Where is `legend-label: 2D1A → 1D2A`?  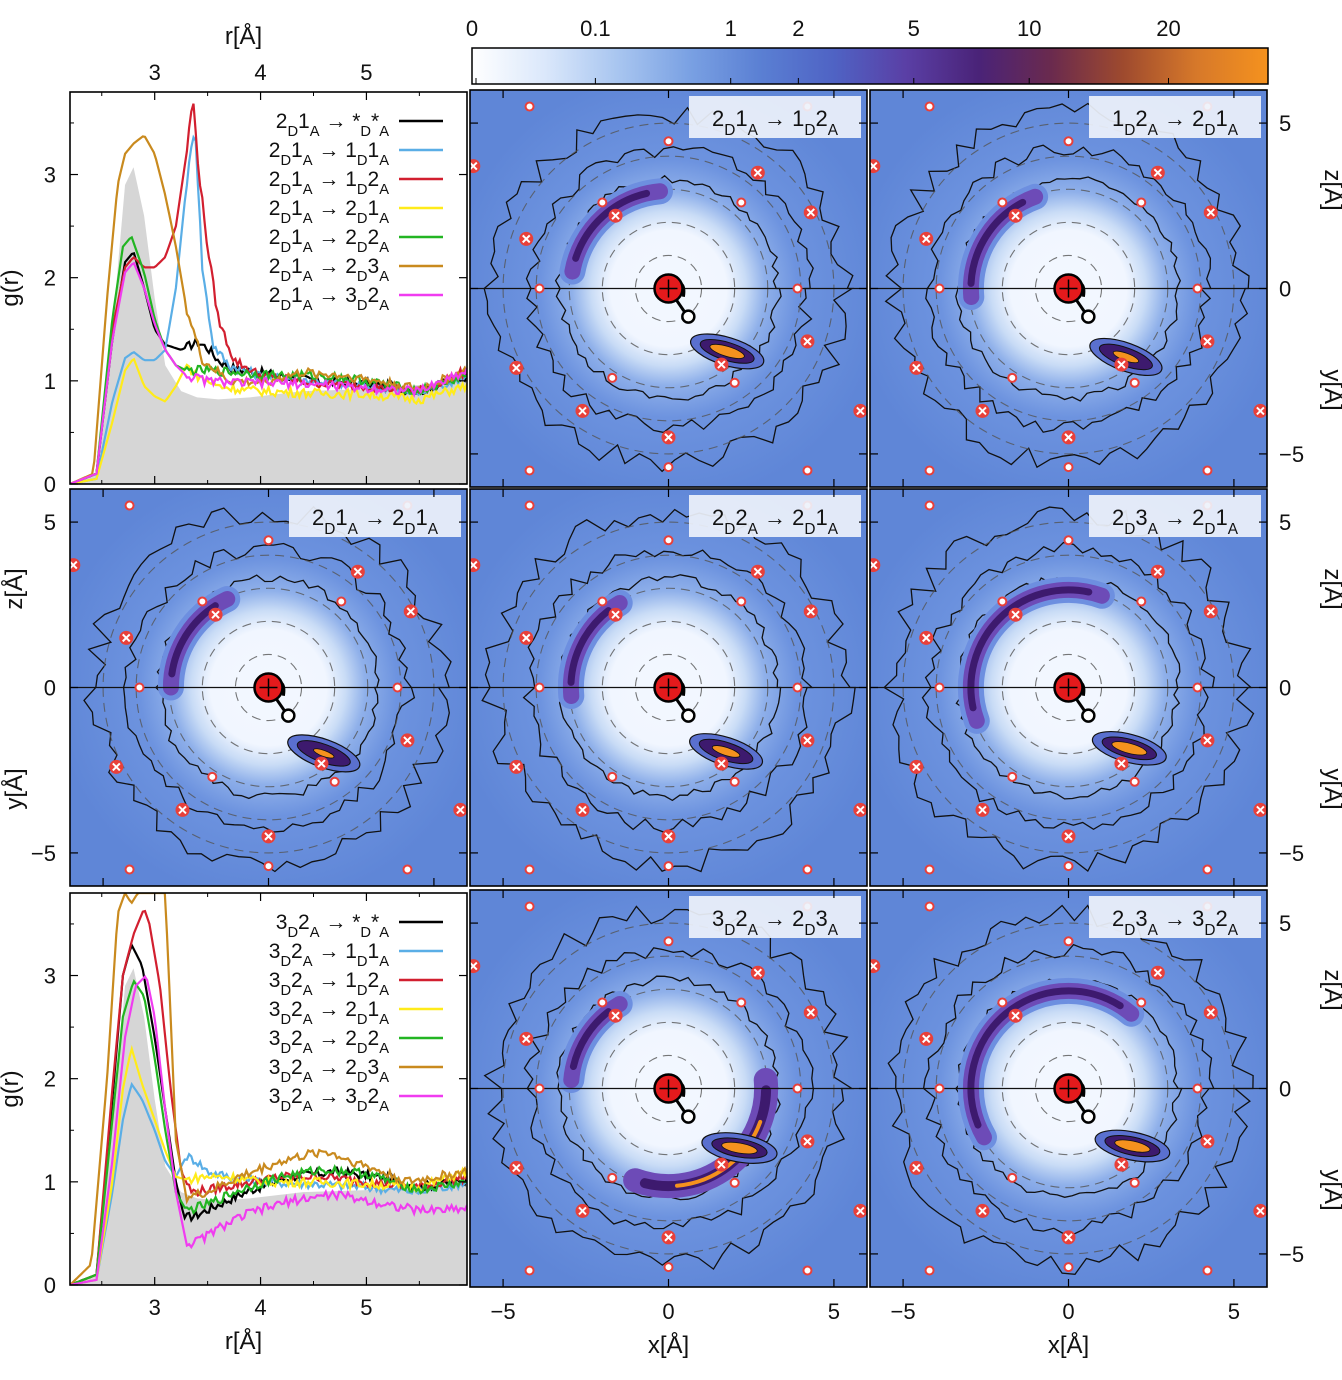 legend-label: 2D1A → 1D2A is located at coordinates (329, 183).